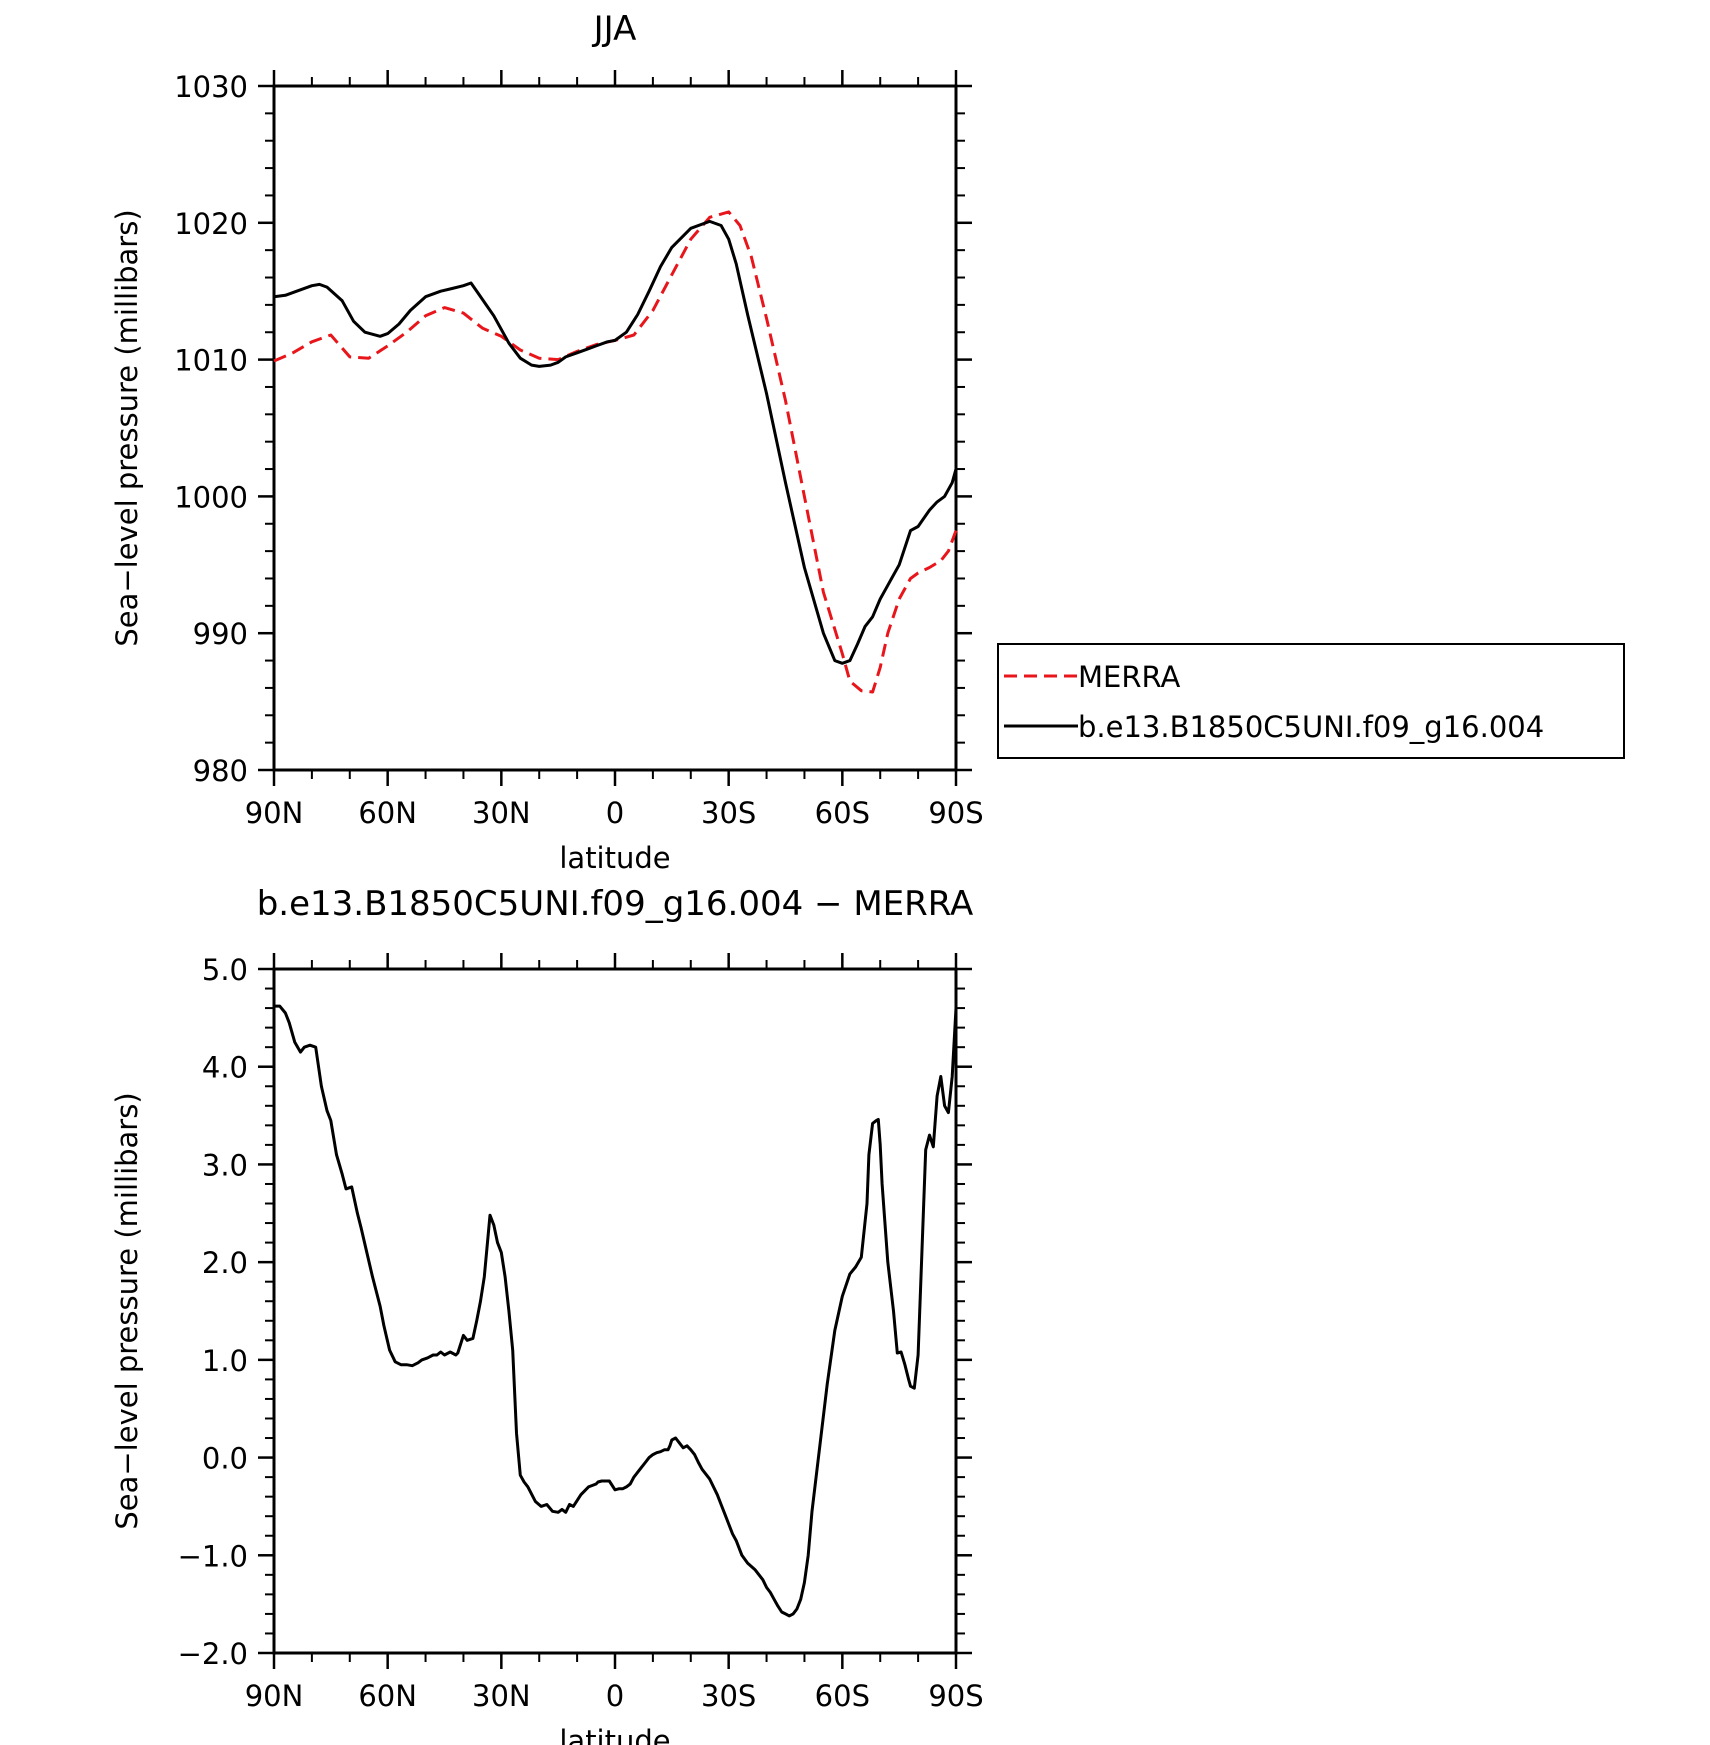  I want to click on y-tick-label: −2.0, so click(213, 1654).